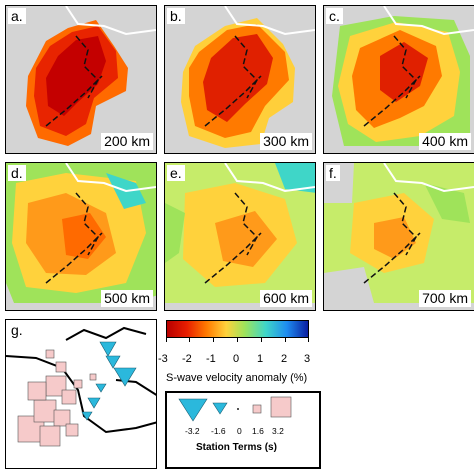  Describe the element at coordinates (237, 329) in the screenshot. I see `colorbar` at that location.